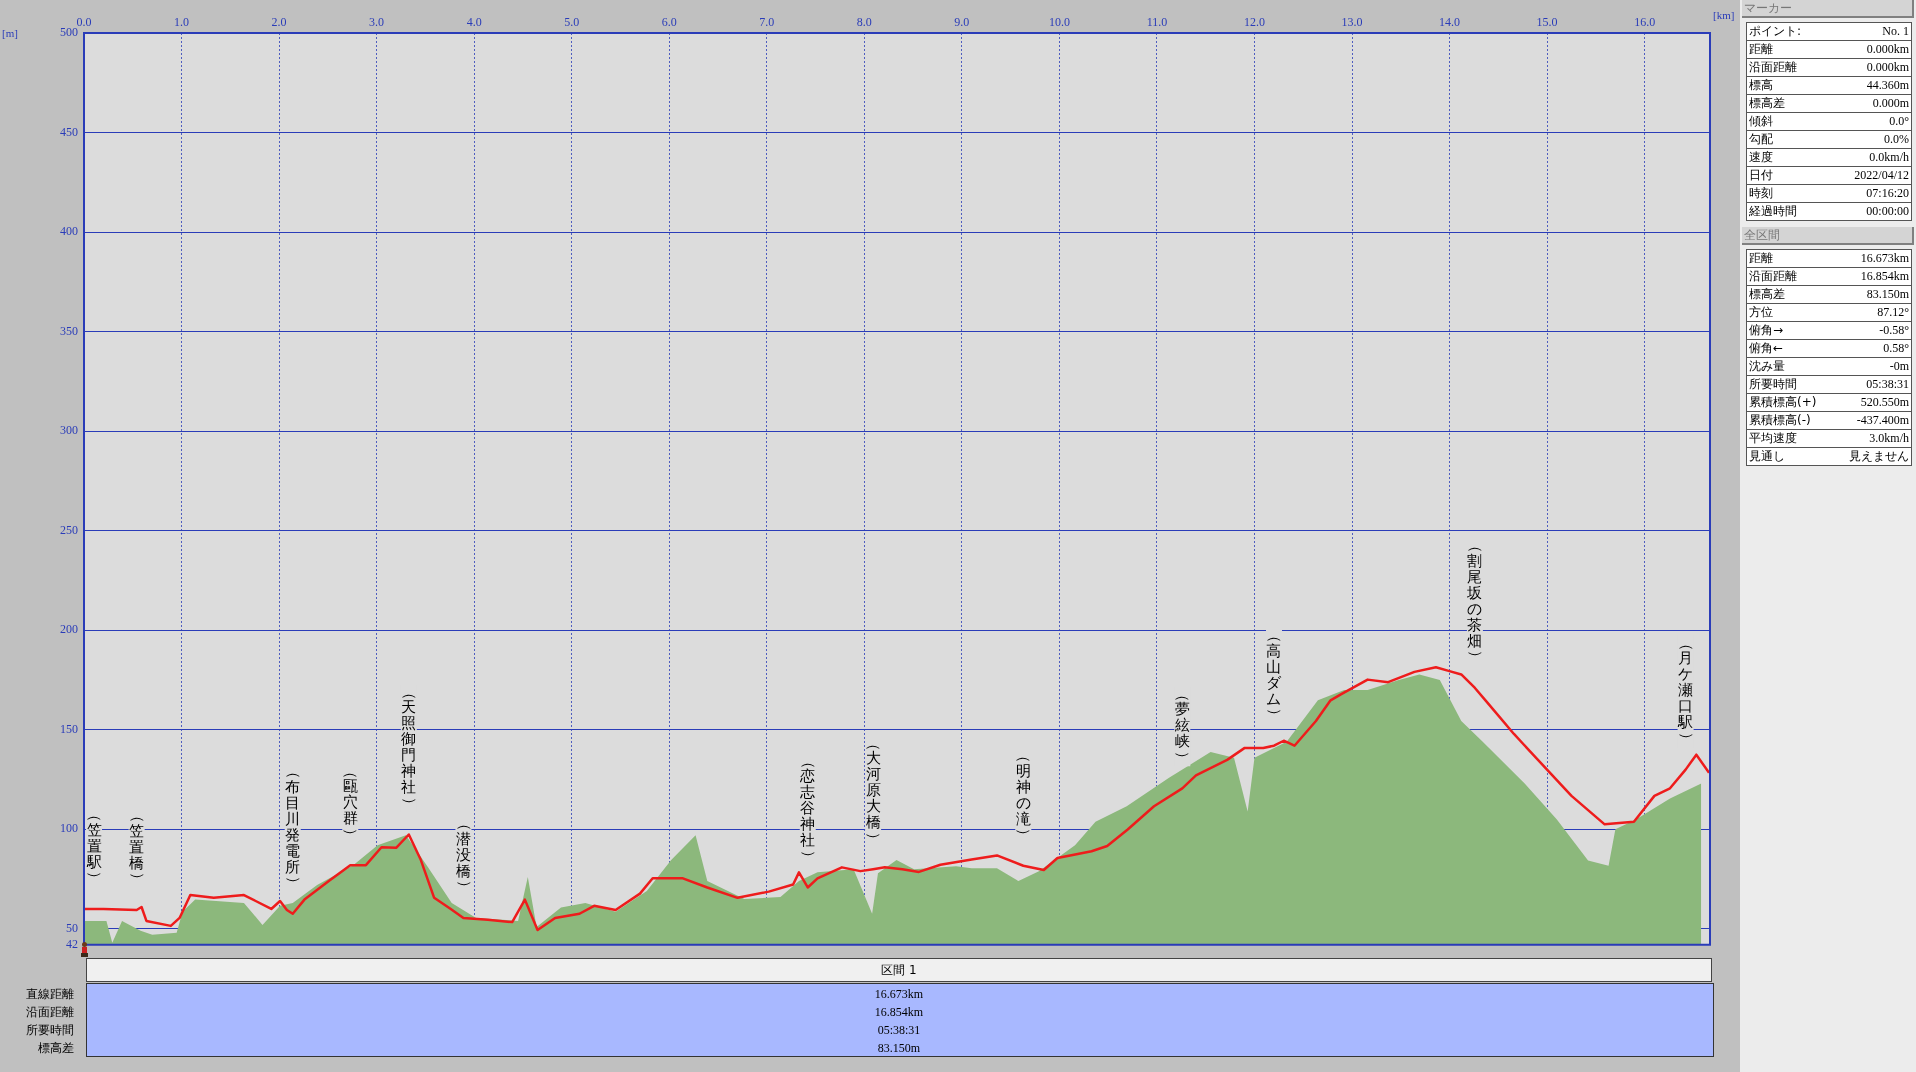  I want to click on text: 勾配, so click(1787, 139).